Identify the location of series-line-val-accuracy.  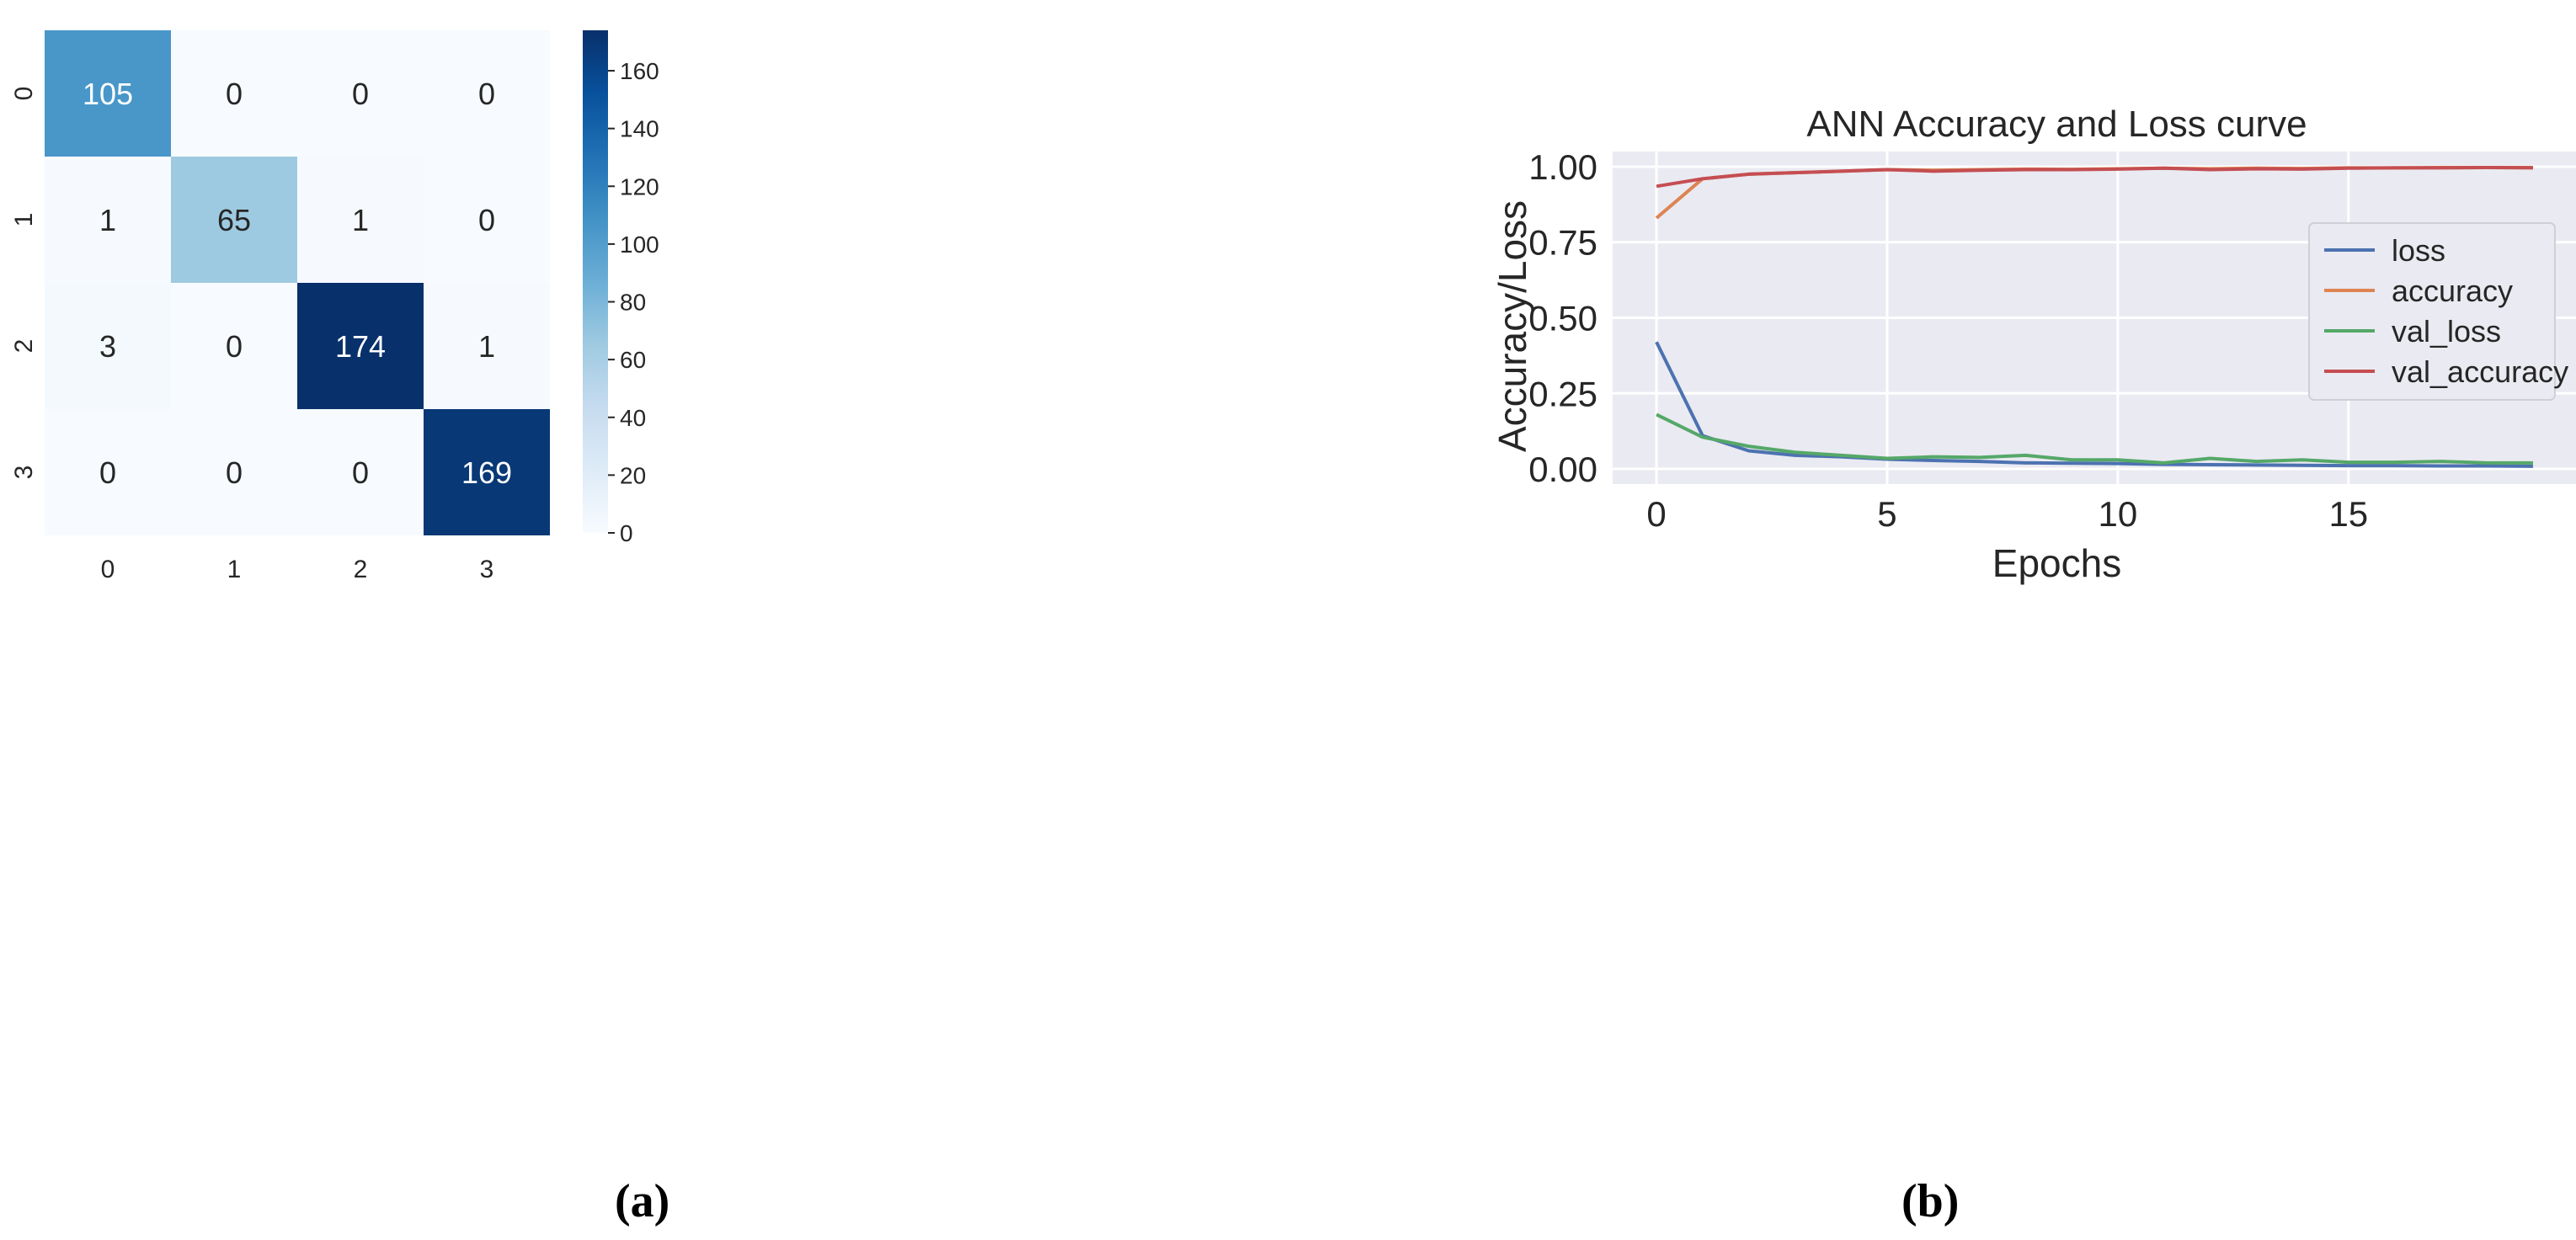
(2094, 177).